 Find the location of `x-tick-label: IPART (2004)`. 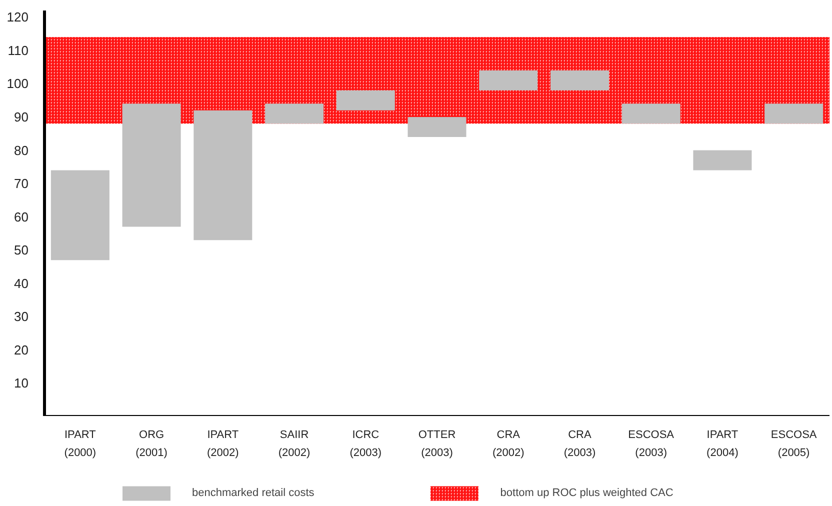

x-tick-label: IPART (2004) is located at coordinates (722, 443).